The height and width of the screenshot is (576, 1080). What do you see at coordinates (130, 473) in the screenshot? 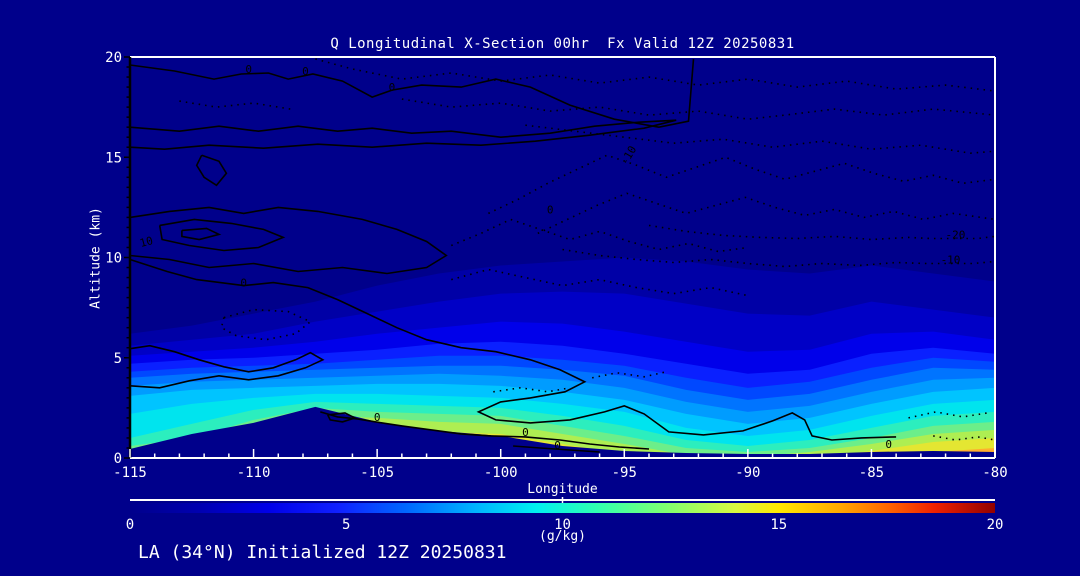
I see `x-tick-label: -115` at bounding box center [130, 473].